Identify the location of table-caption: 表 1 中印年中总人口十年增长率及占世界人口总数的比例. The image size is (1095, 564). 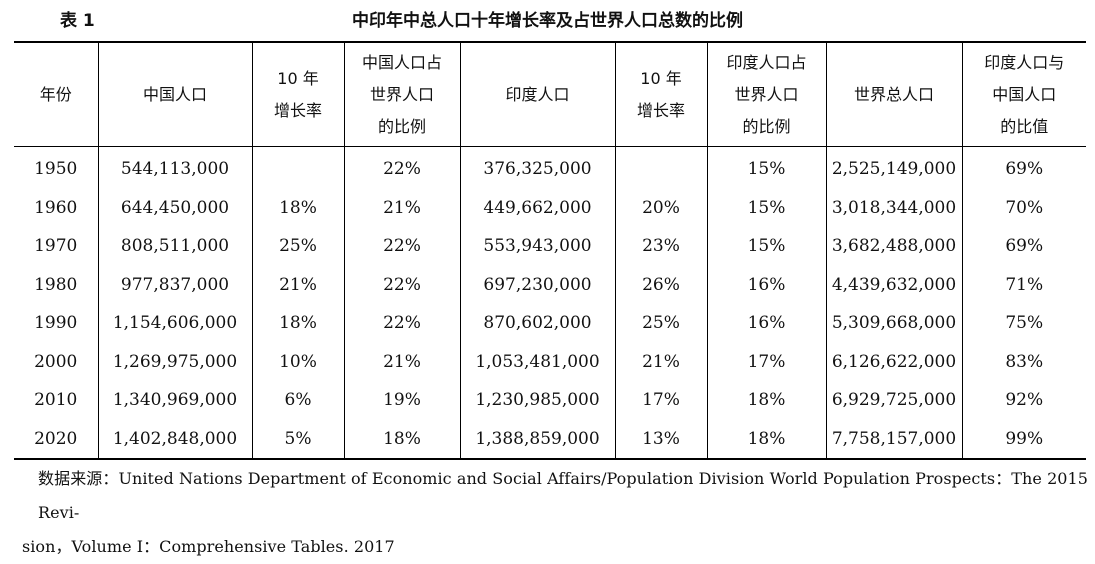
(547, 19).